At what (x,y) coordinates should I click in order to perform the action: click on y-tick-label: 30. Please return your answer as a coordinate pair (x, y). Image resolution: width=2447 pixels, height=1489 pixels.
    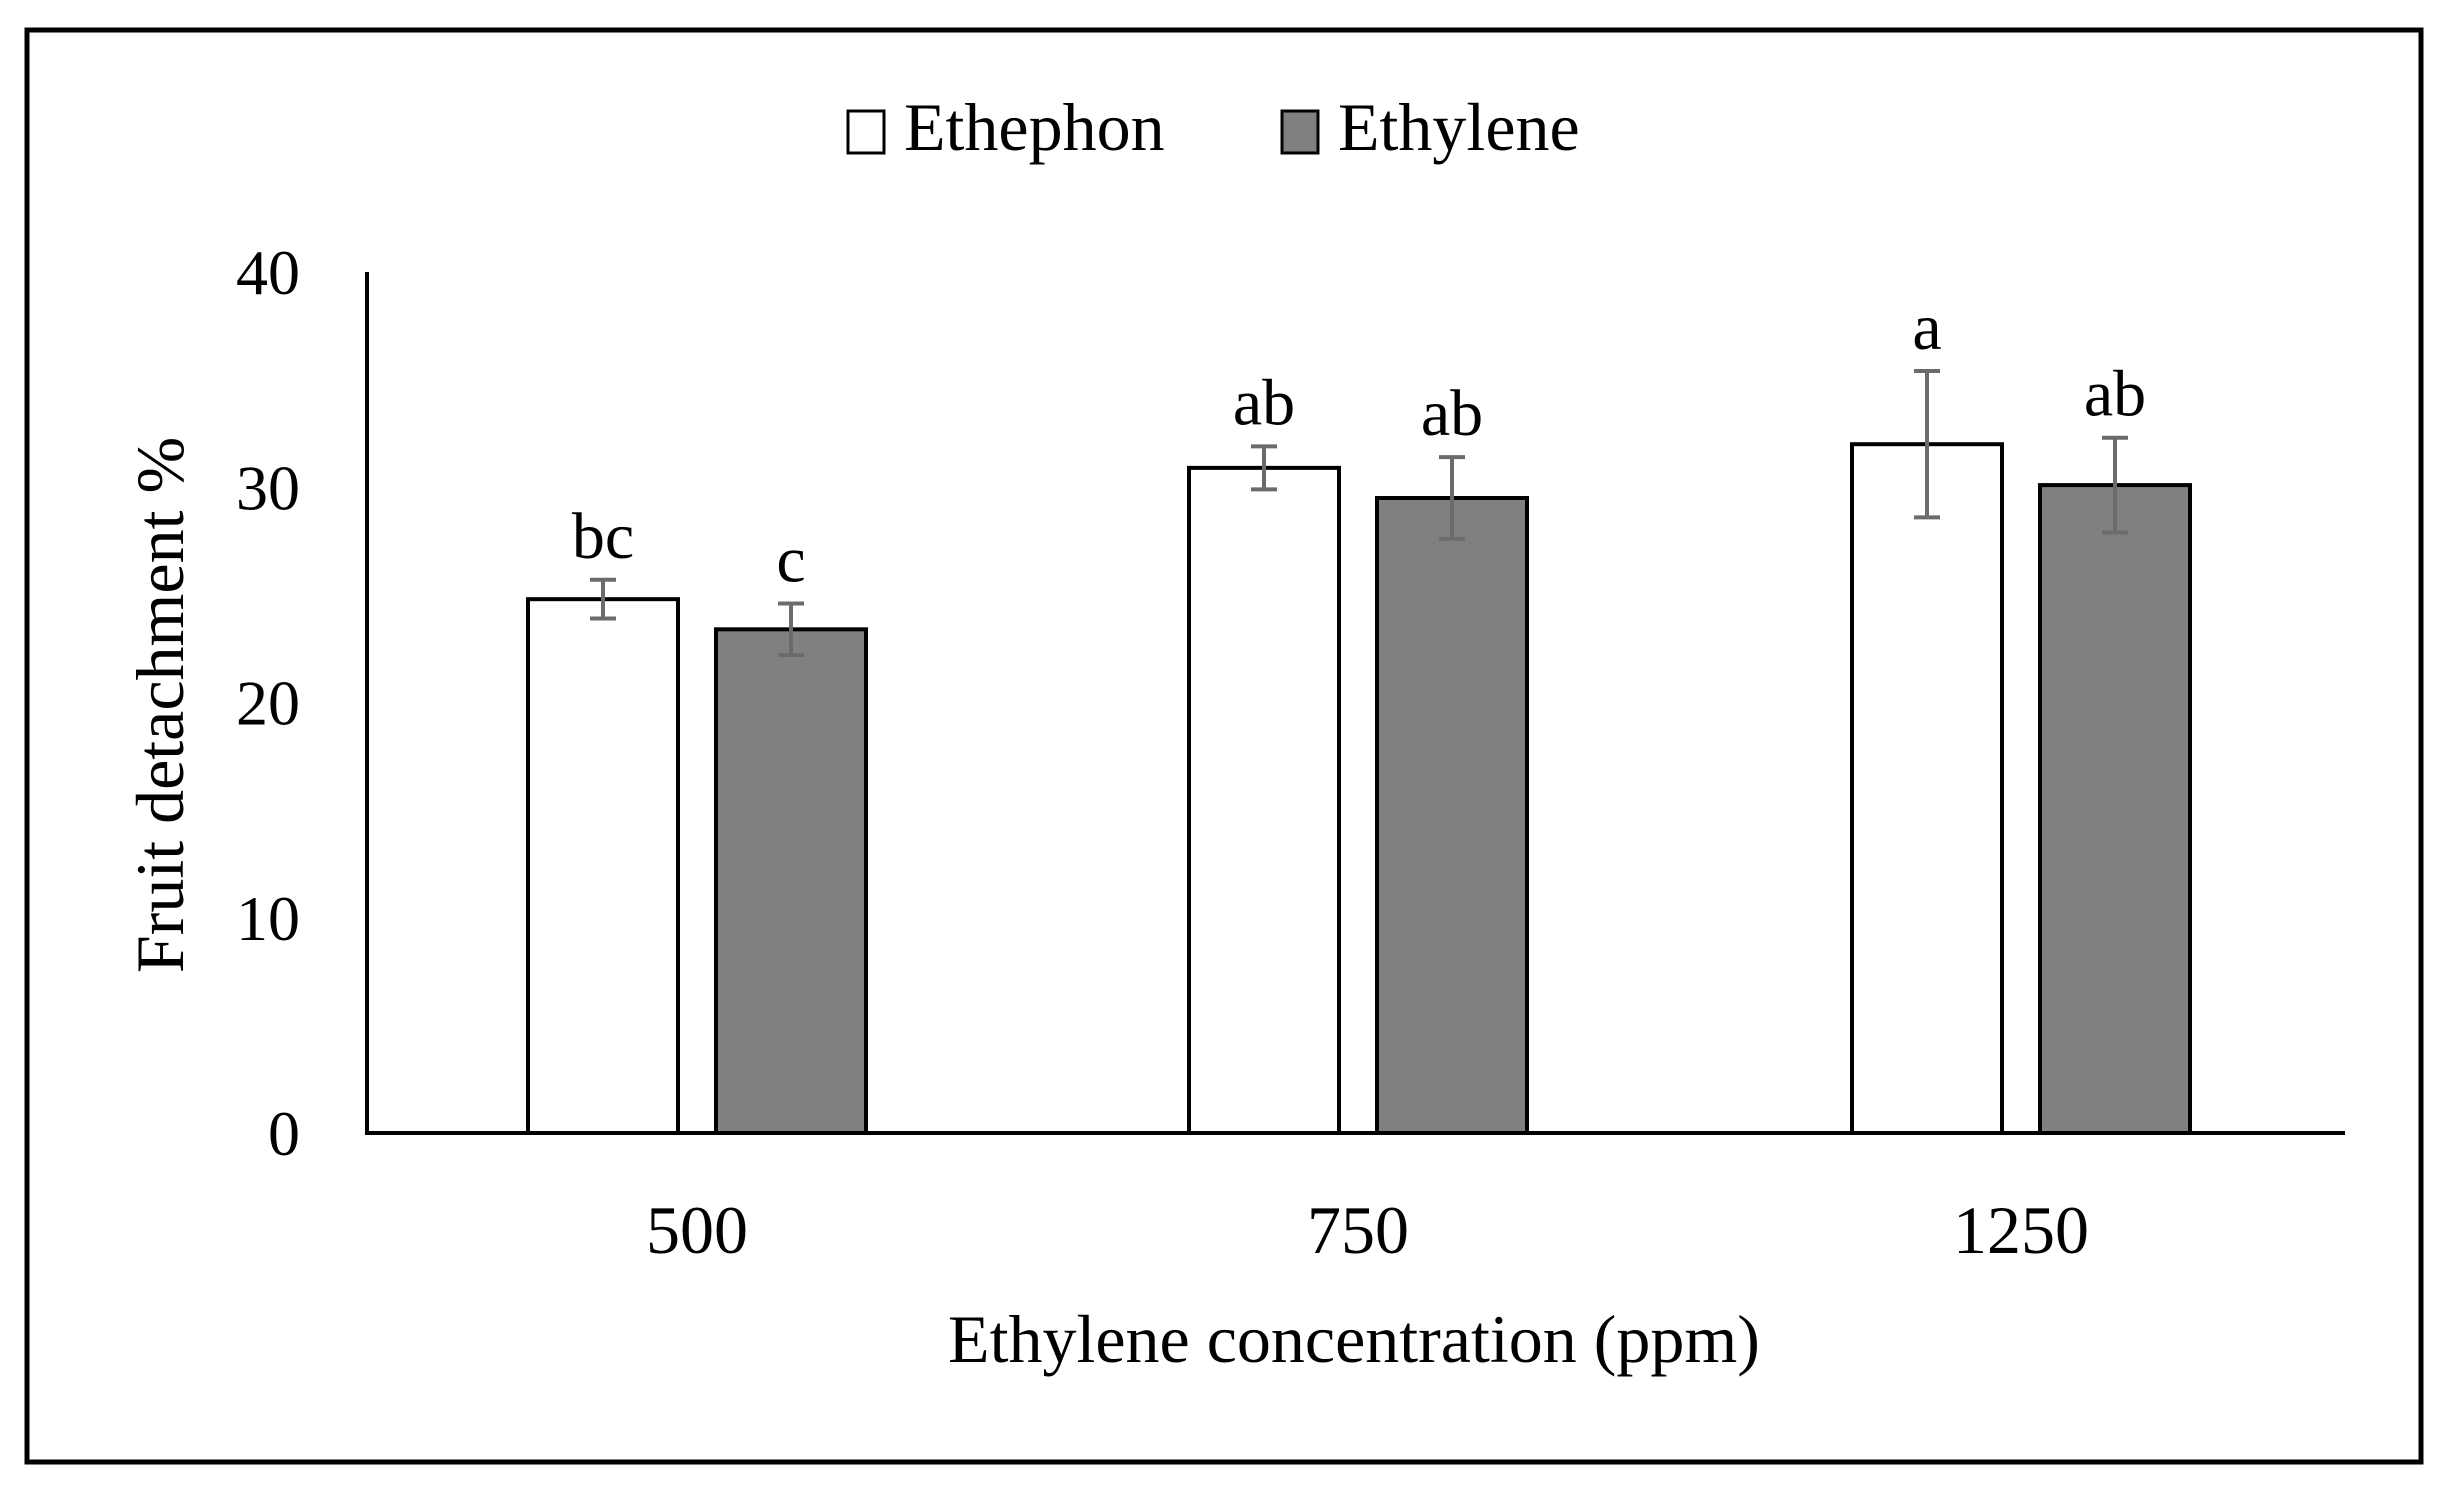
    Looking at the image, I should click on (268, 487).